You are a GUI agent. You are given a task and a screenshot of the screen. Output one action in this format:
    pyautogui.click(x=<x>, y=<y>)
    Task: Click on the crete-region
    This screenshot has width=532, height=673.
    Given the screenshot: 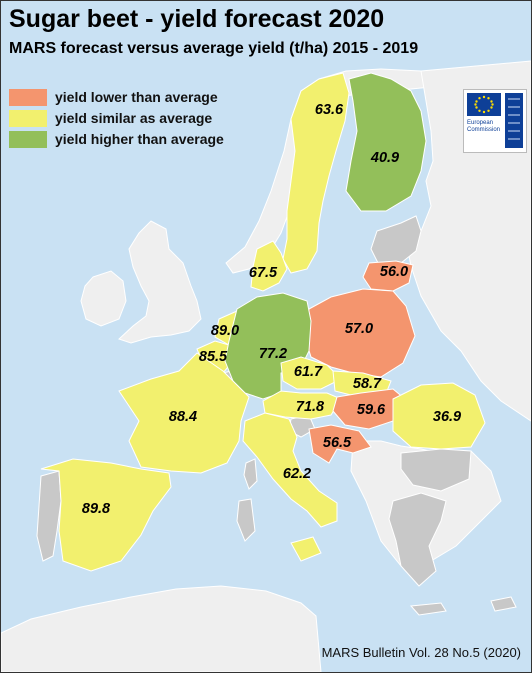 What is the action you would take?
    pyautogui.click(x=428, y=609)
    